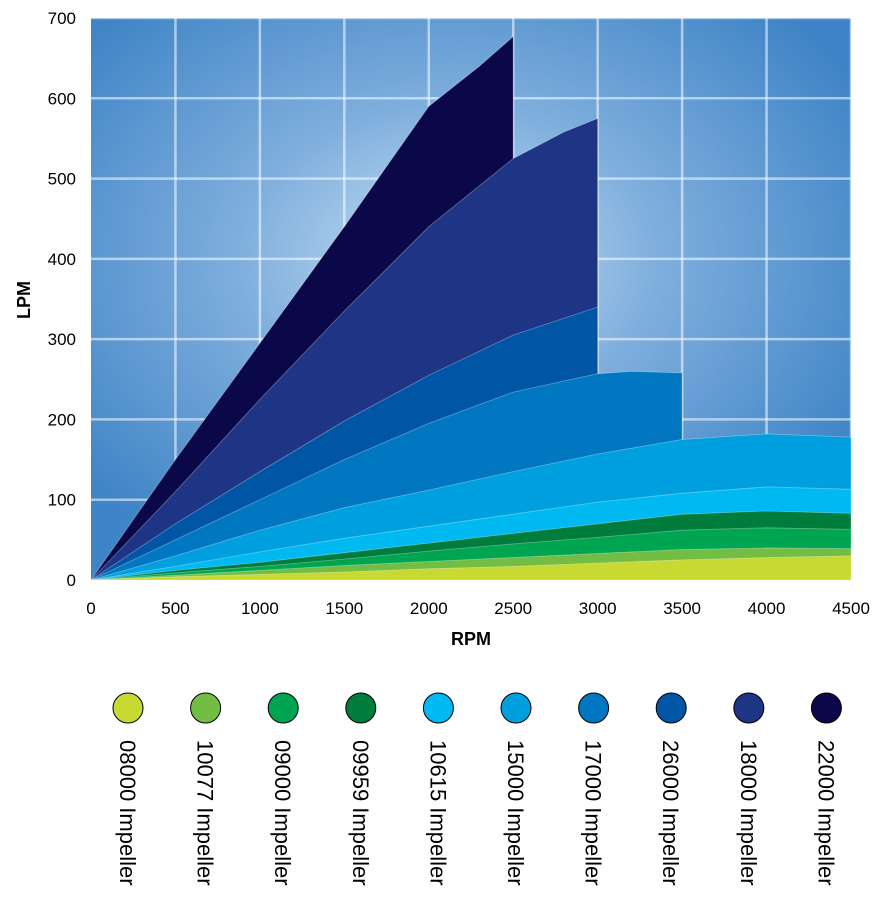 The height and width of the screenshot is (900, 876). I want to click on x-tick-label: 4000, so click(767, 608).